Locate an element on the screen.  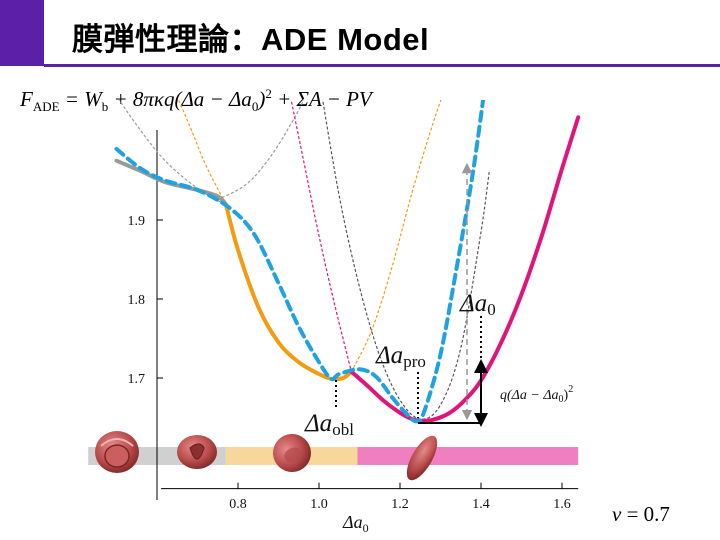
phase-bar is located at coordinates (333, 456).